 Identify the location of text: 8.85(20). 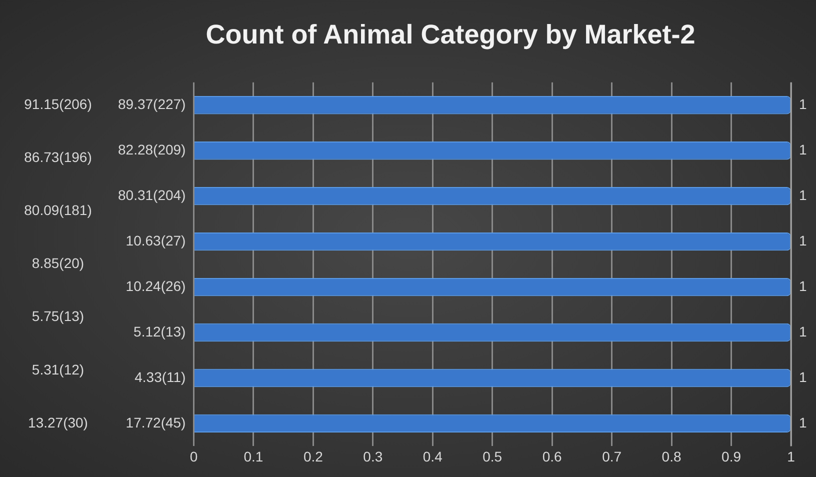
(58, 263).